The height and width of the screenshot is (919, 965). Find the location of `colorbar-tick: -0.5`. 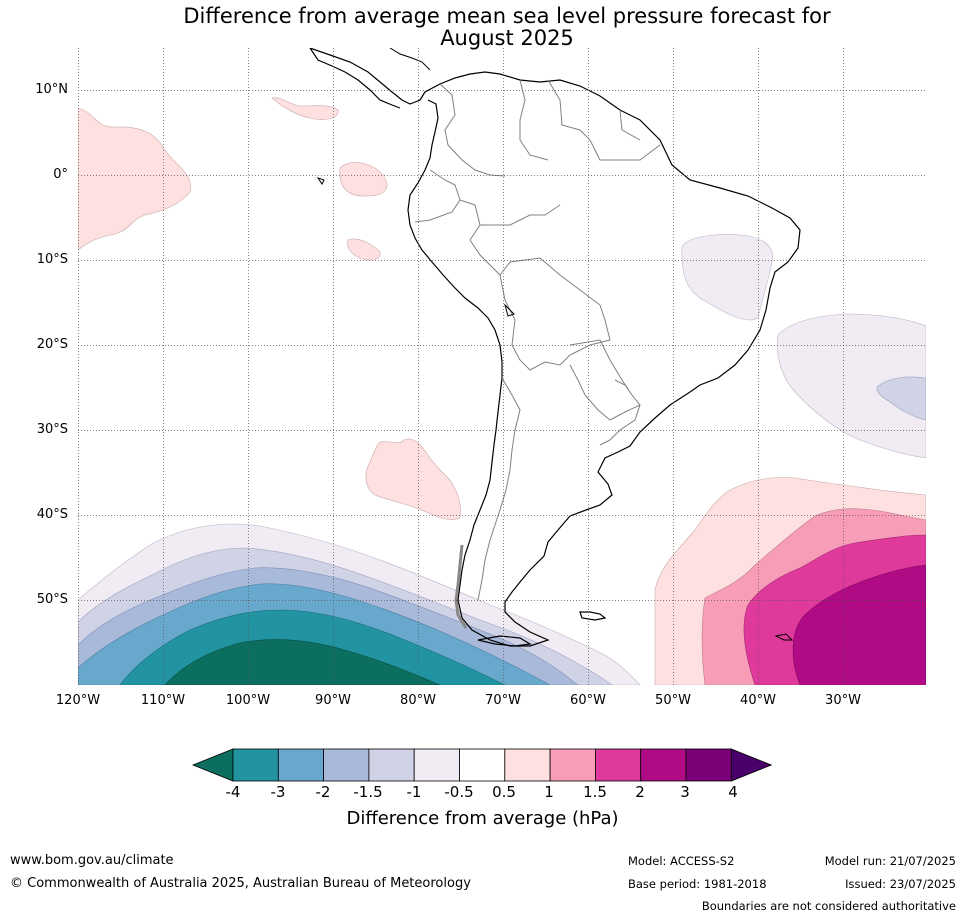

colorbar-tick: -0.5 is located at coordinates (459, 792).